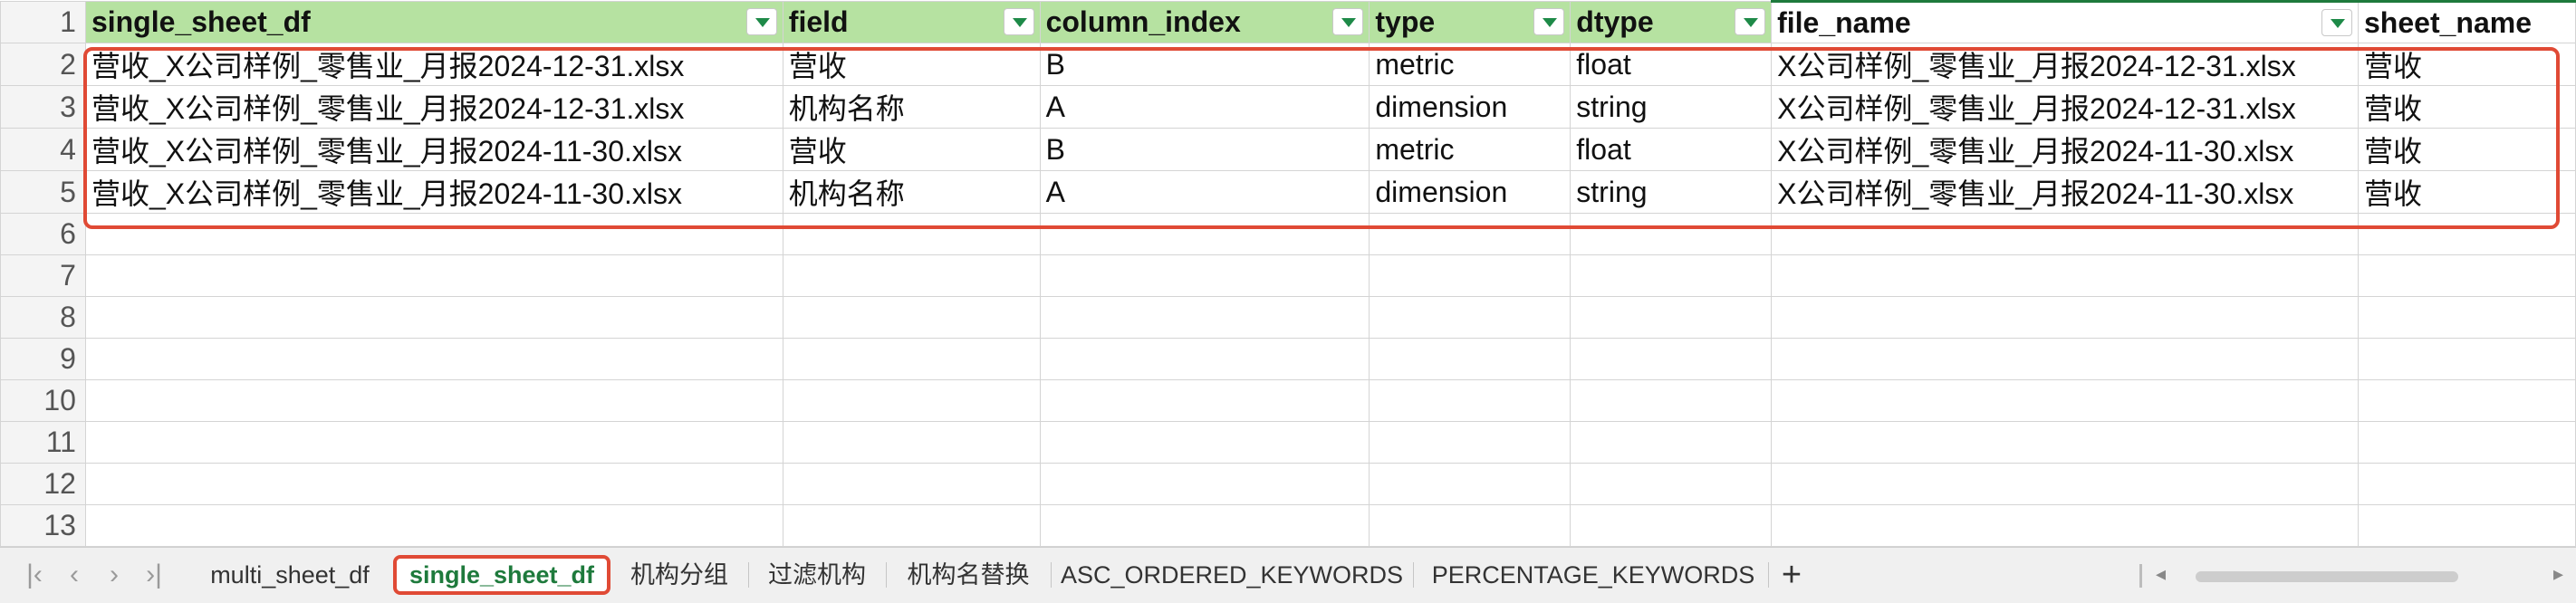 The width and height of the screenshot is (2576, 603). I want to click on cell: 机构名称, so click(911, 192).